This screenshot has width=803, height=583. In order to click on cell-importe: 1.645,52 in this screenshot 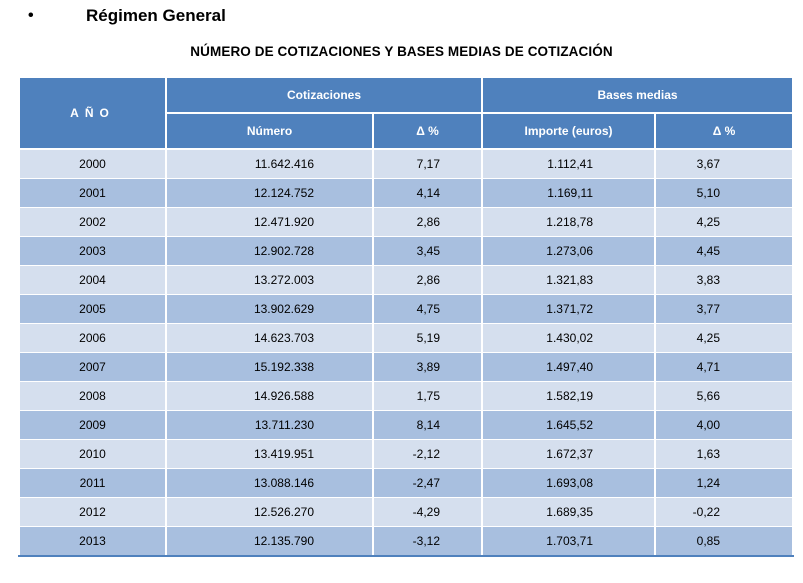, I will do `click(569, 425)`.